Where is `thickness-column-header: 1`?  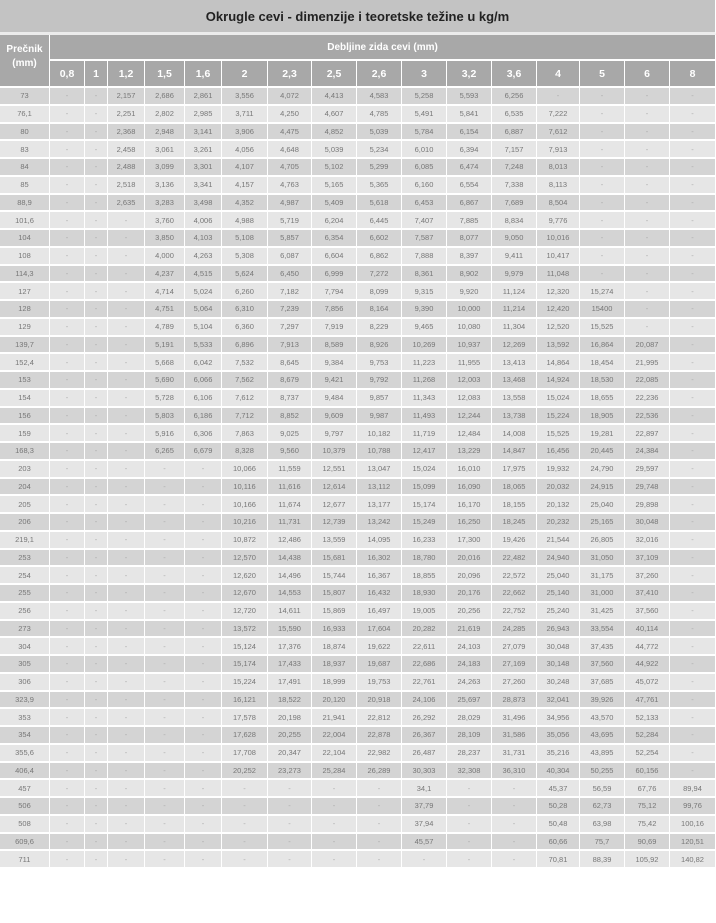
thickness-column-header: 1 is located at coordinates (96, 74).